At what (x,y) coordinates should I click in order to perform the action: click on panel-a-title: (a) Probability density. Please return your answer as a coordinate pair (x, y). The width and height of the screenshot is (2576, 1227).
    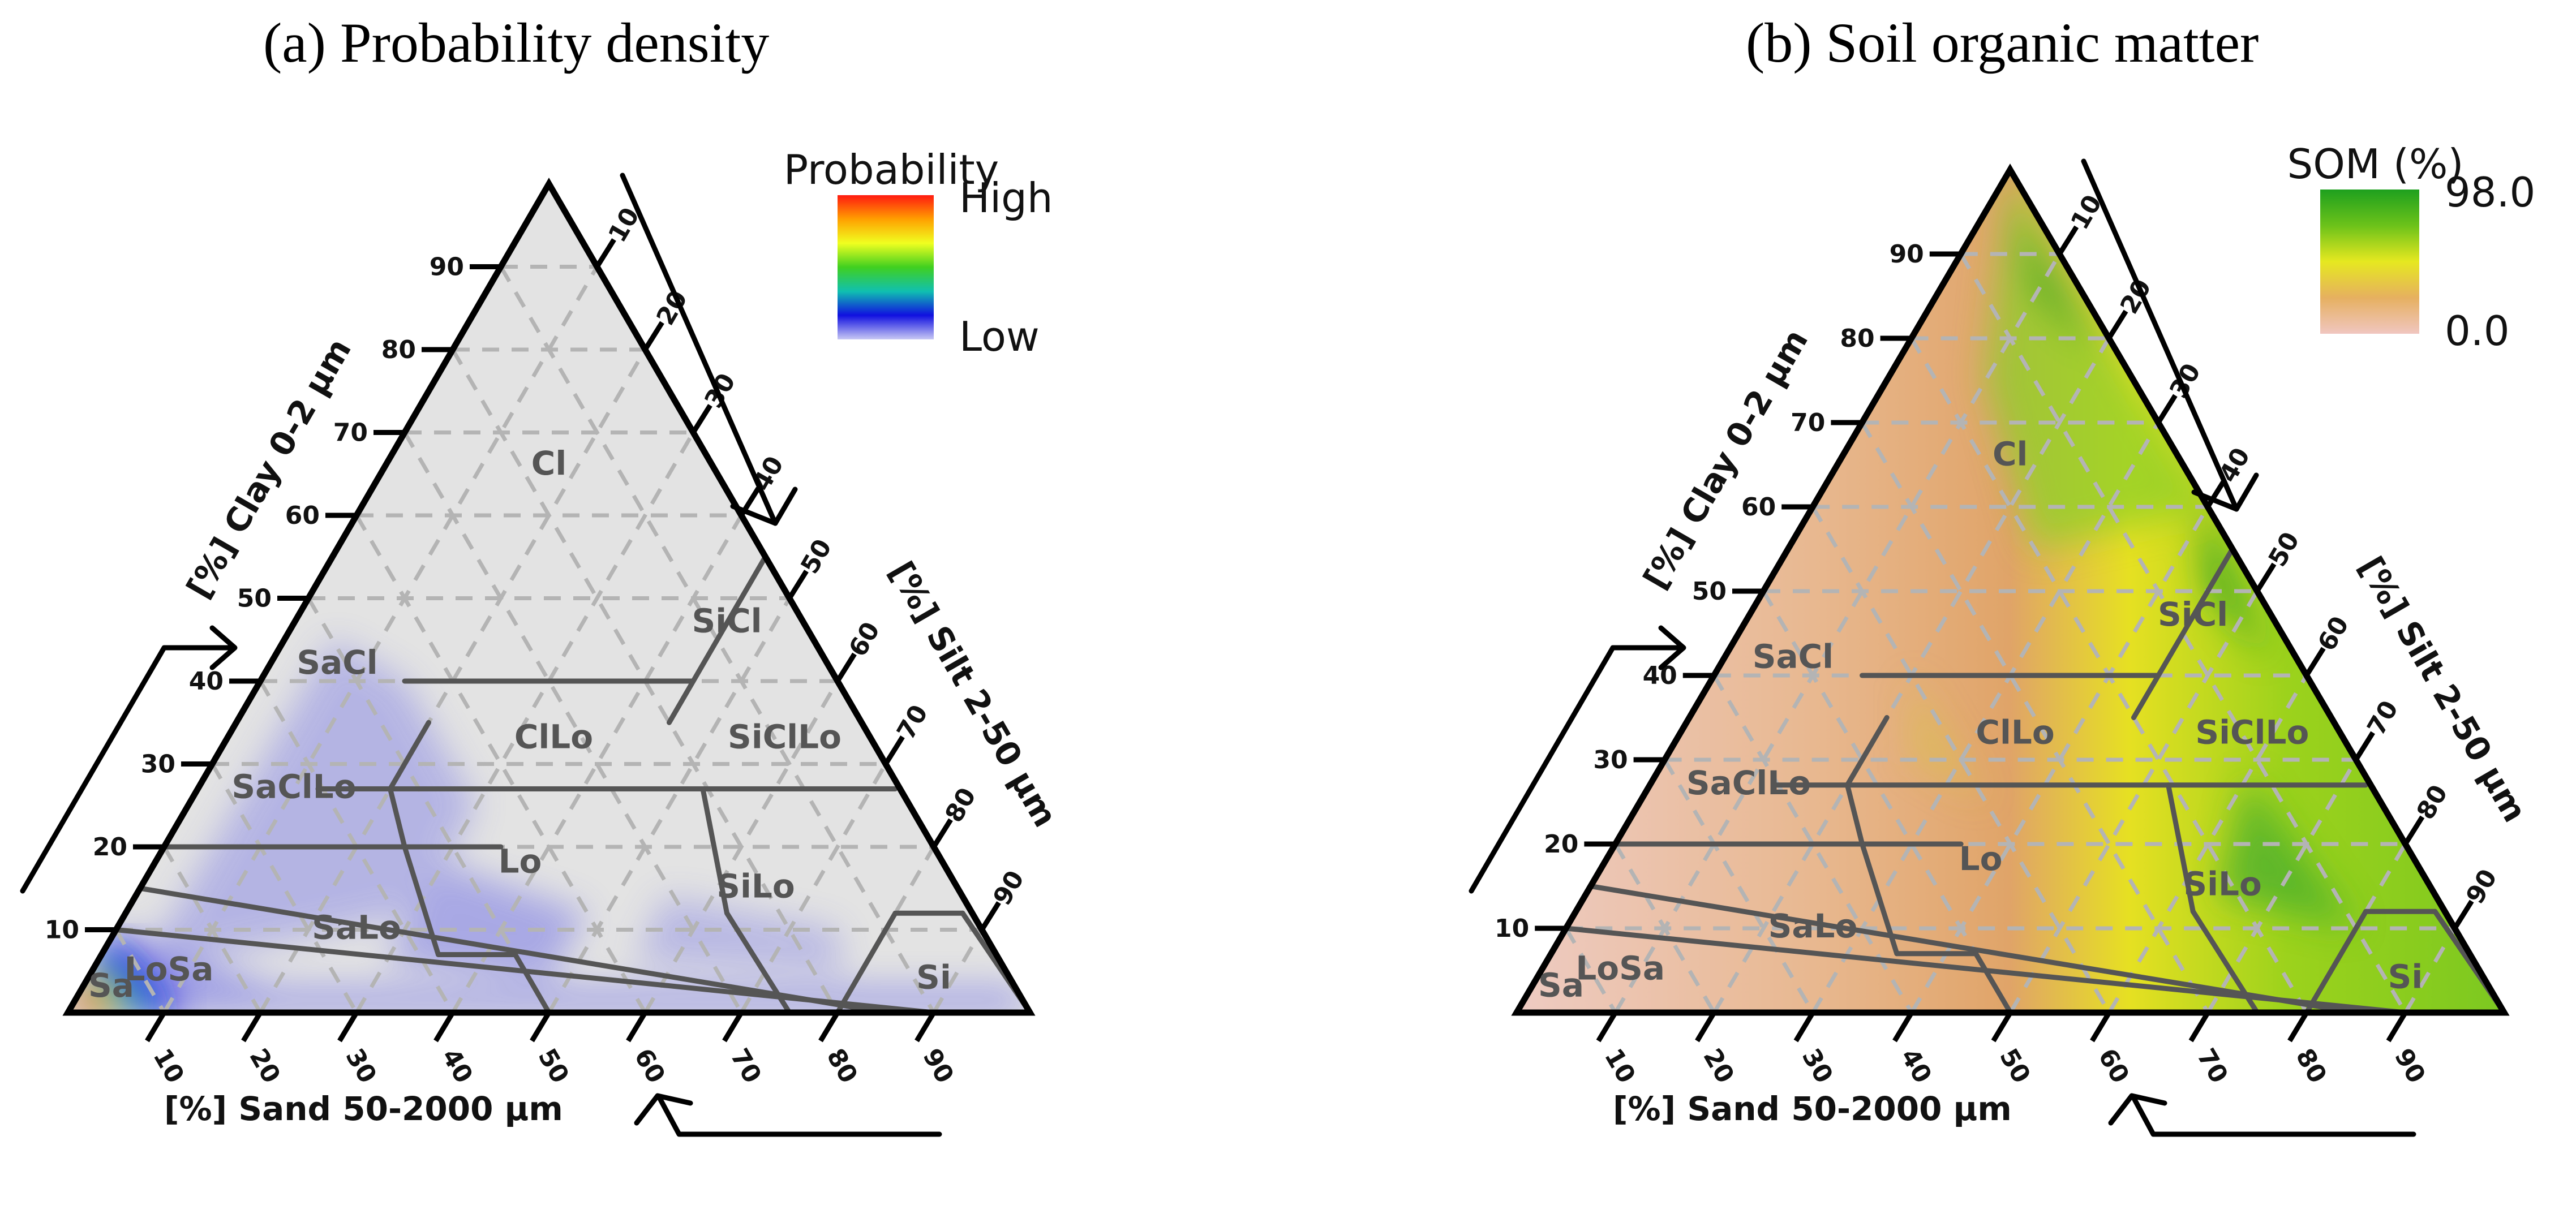
    Looking at the image, I should click on (516, 42).